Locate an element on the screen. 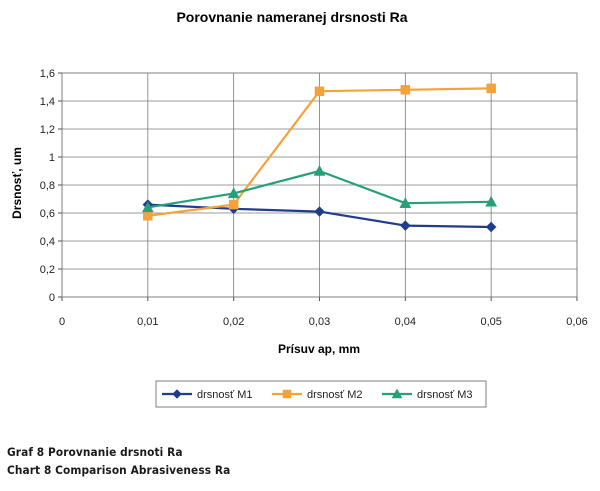 This screenshot has width=600, height=491. legend-item: drsnosť M3 is located at coordinates (427, 394).